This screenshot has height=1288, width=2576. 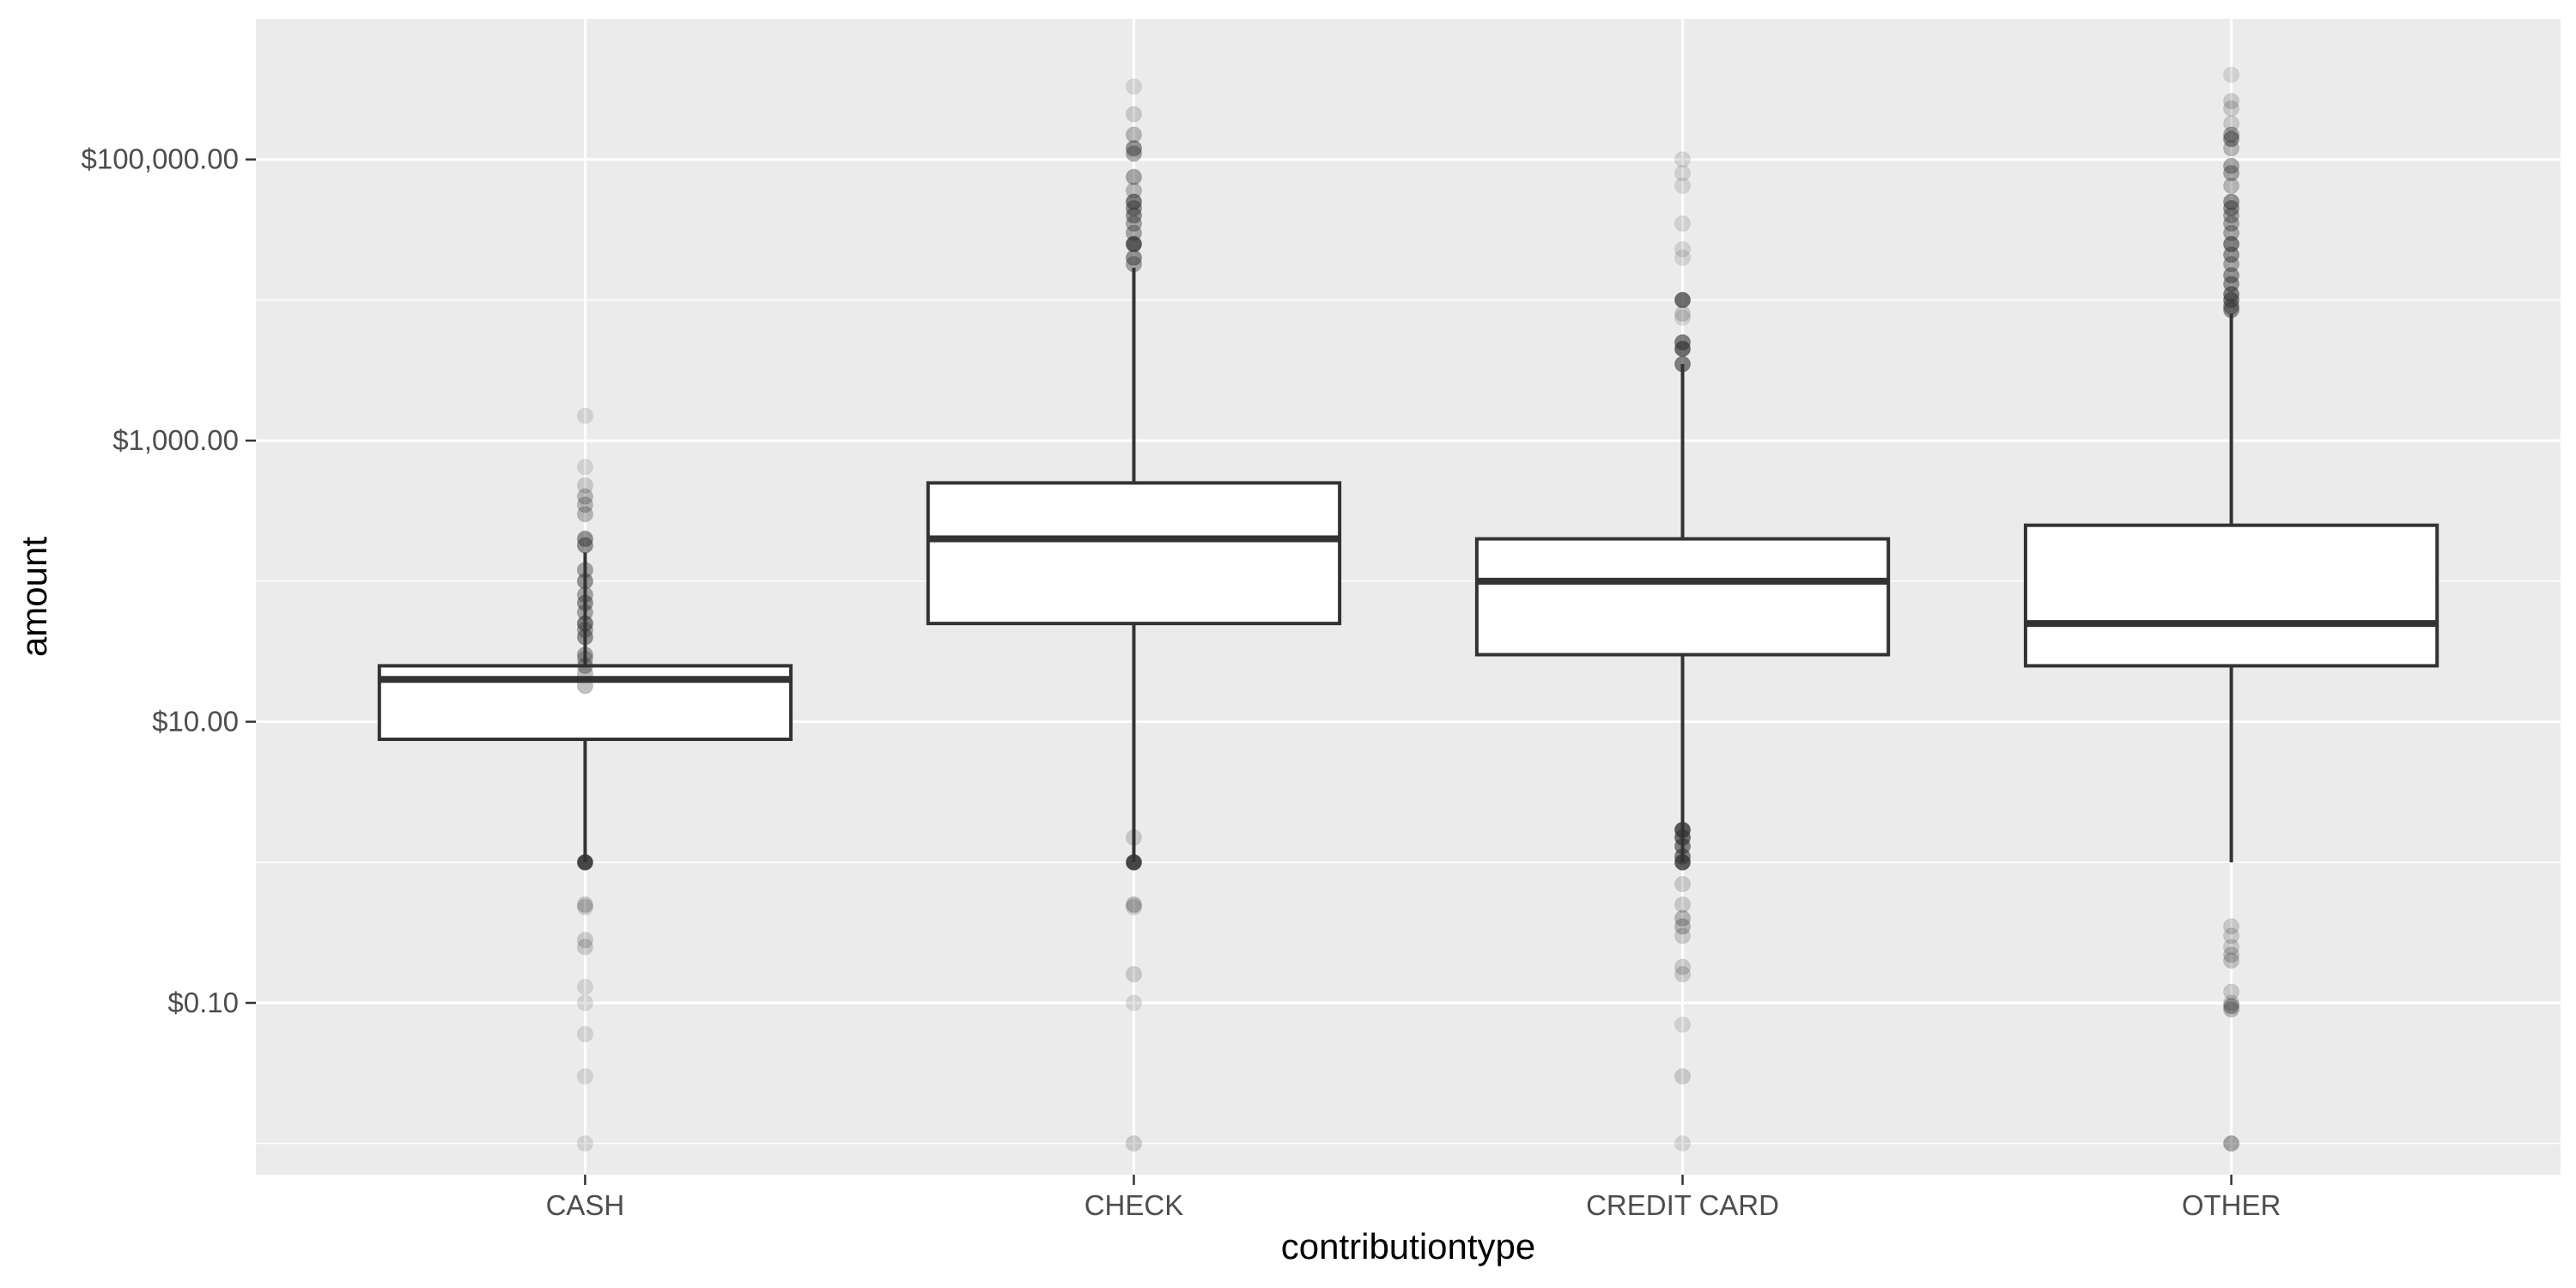 I want to click on y-tick-label: $100,000.00, so click(x=160, y=159).